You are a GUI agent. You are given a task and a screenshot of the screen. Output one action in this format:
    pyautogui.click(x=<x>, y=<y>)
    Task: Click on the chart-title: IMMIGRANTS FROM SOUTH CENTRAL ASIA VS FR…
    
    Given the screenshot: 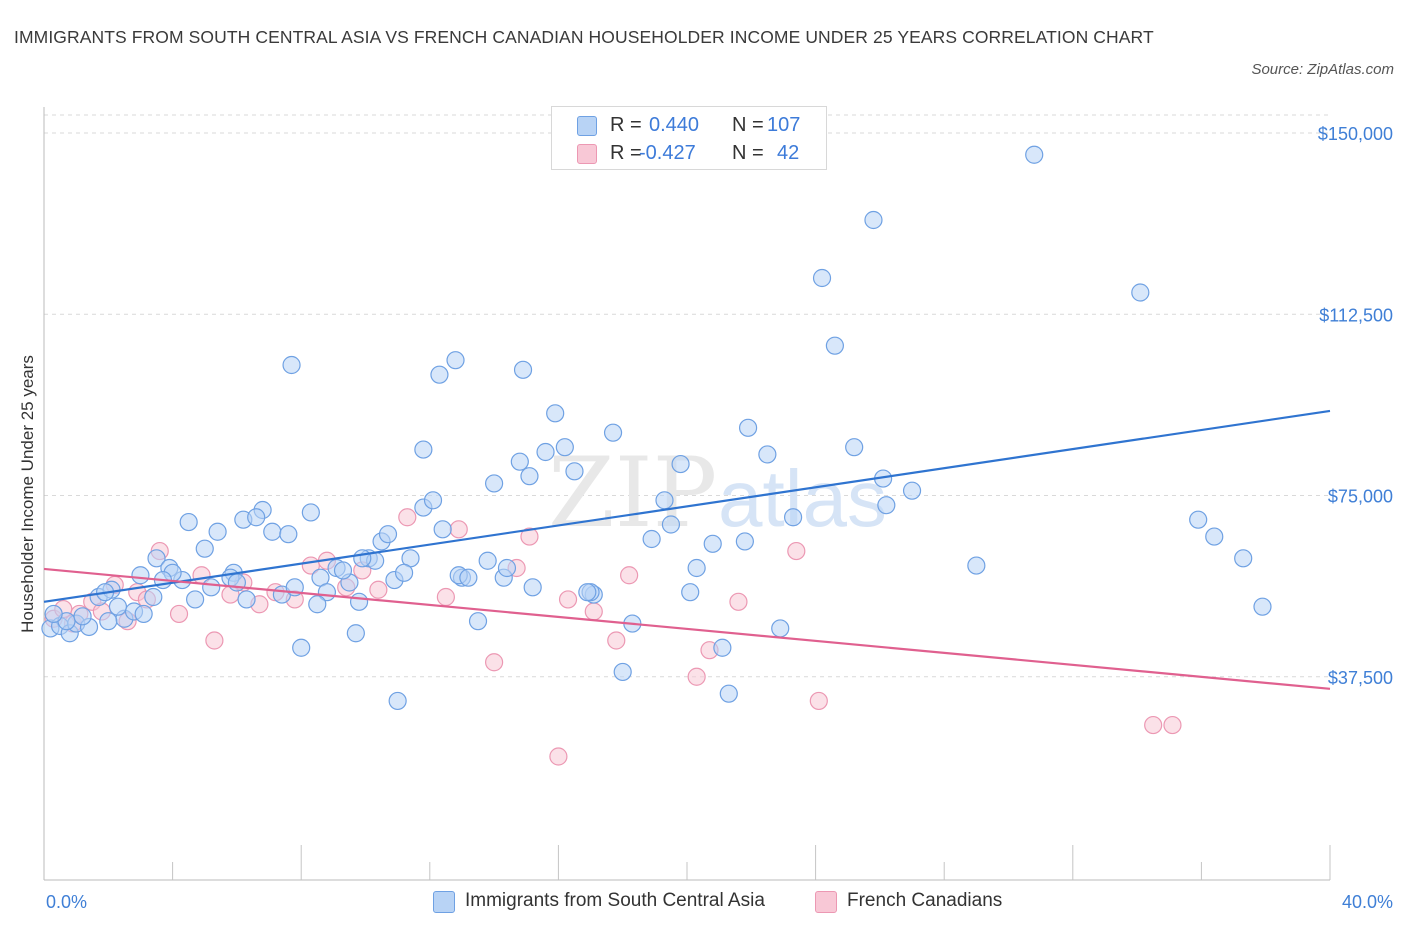 What is the action you would take?
    pyautogui.click(x=584, y=37)
    